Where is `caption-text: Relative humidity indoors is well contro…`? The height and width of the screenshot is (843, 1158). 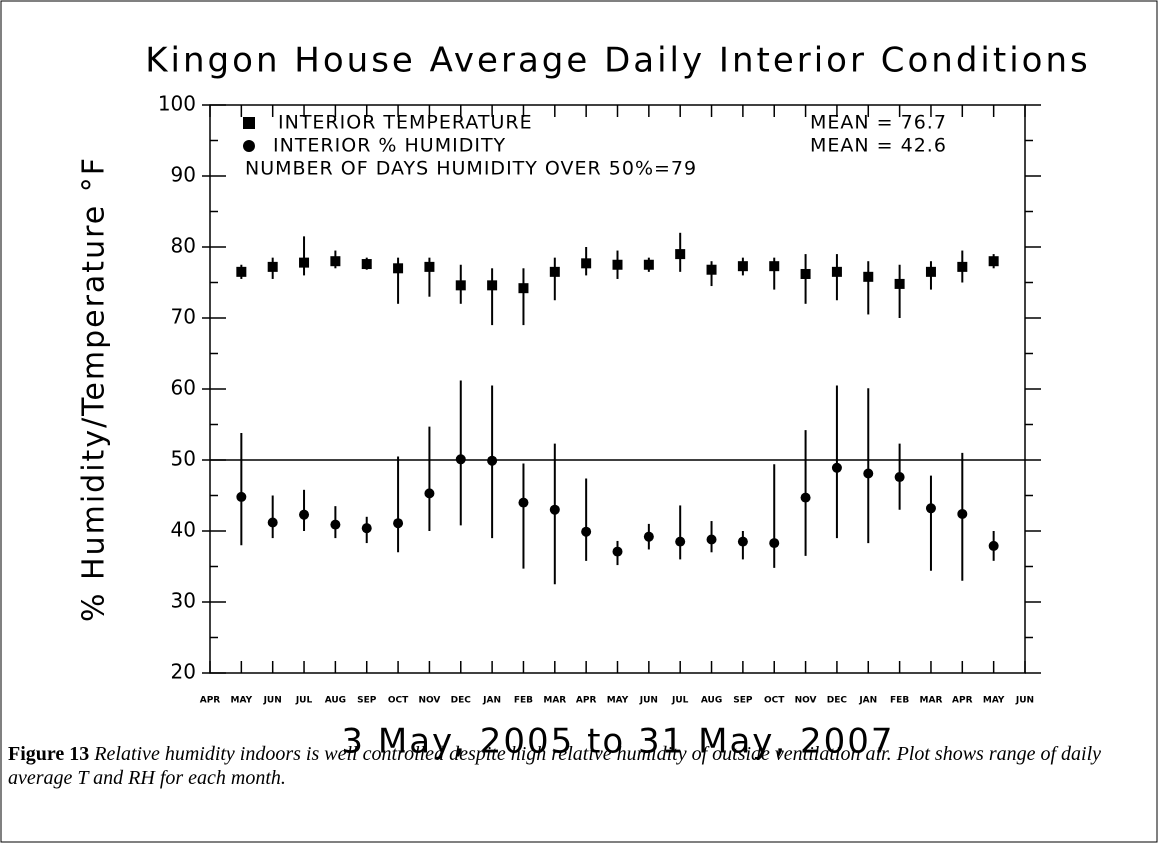
caption-text: Relative humidity indoors is well contro… is located at coordinates (555, 766).